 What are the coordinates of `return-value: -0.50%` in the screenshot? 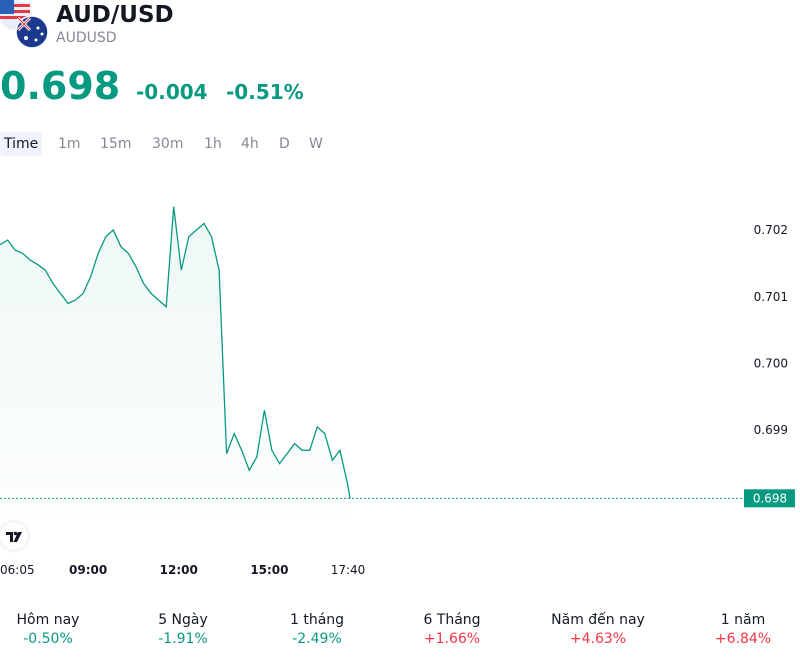 It's located at (48, 639).